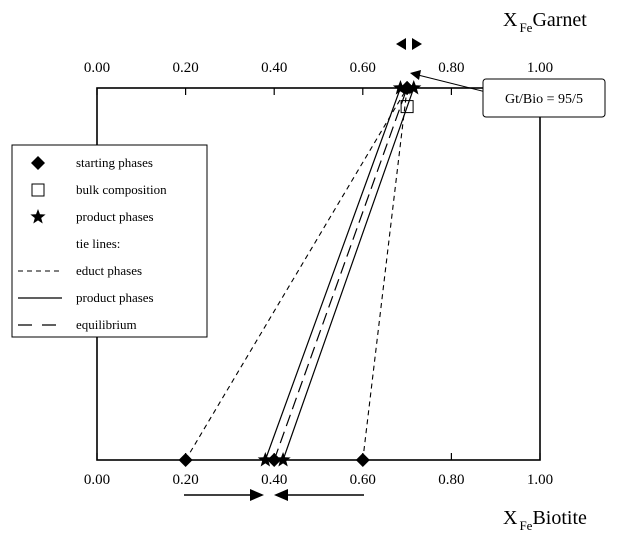 The height and width of the screenshot is (538, 623). I want to click on annotation: Gt/Bio = 95/5, so click(508, 94).